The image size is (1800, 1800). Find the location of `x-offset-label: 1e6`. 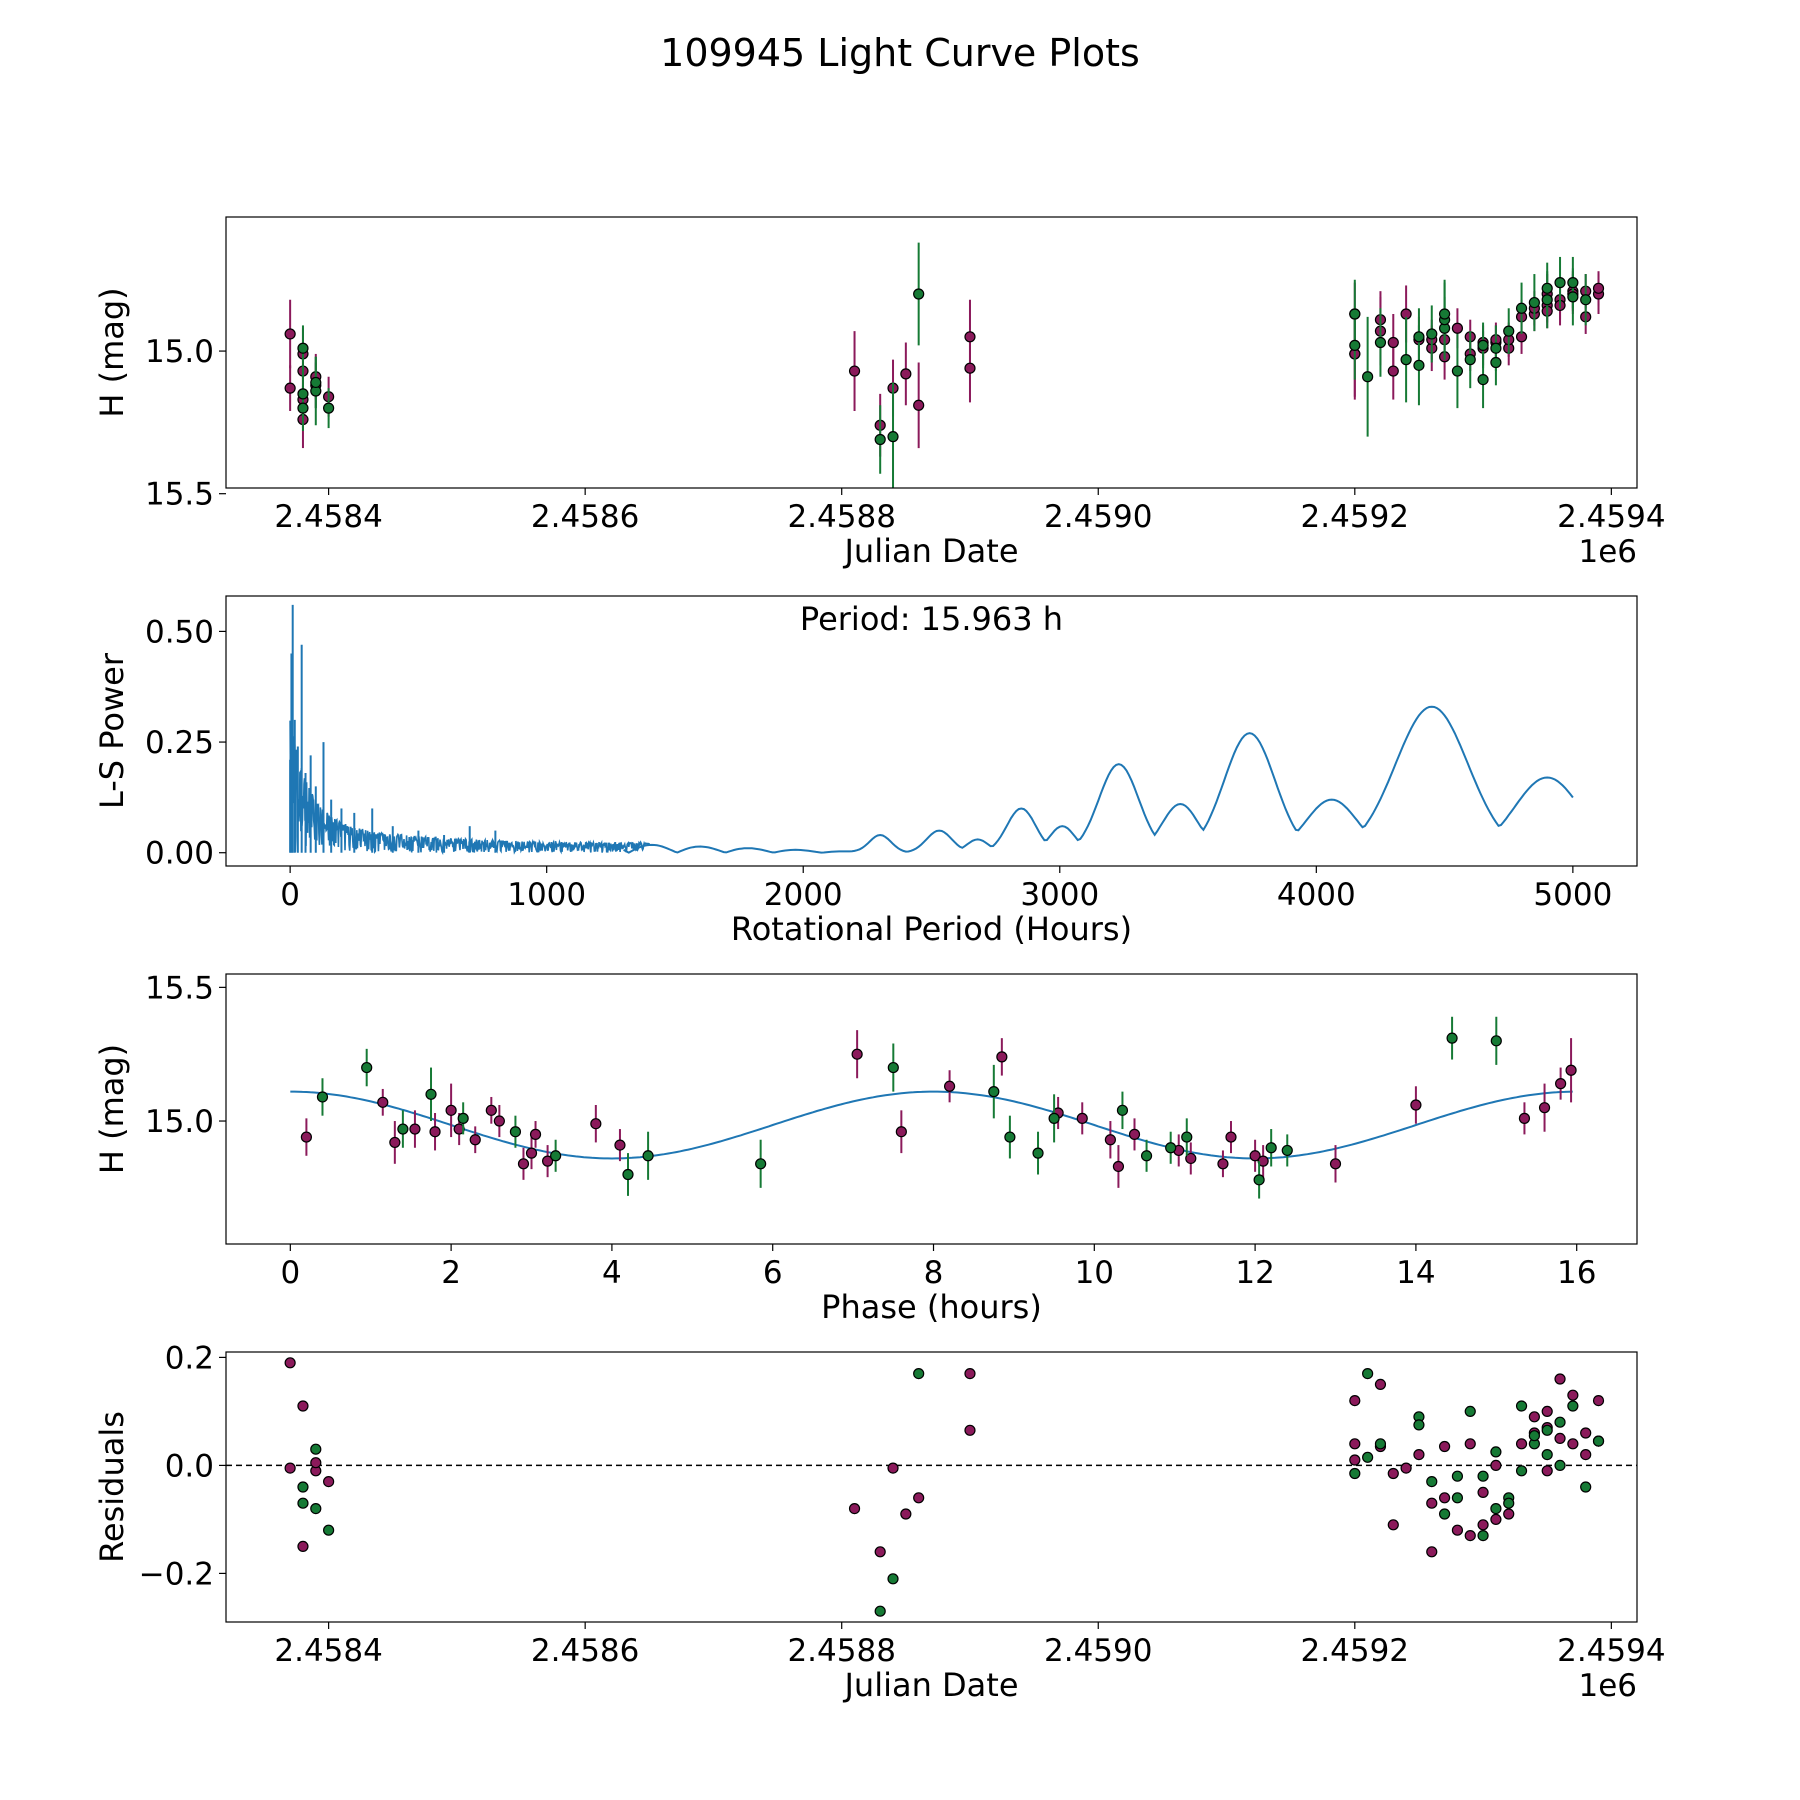

x-offset-label: 1e6 is located at coordinates (1607, 1686).